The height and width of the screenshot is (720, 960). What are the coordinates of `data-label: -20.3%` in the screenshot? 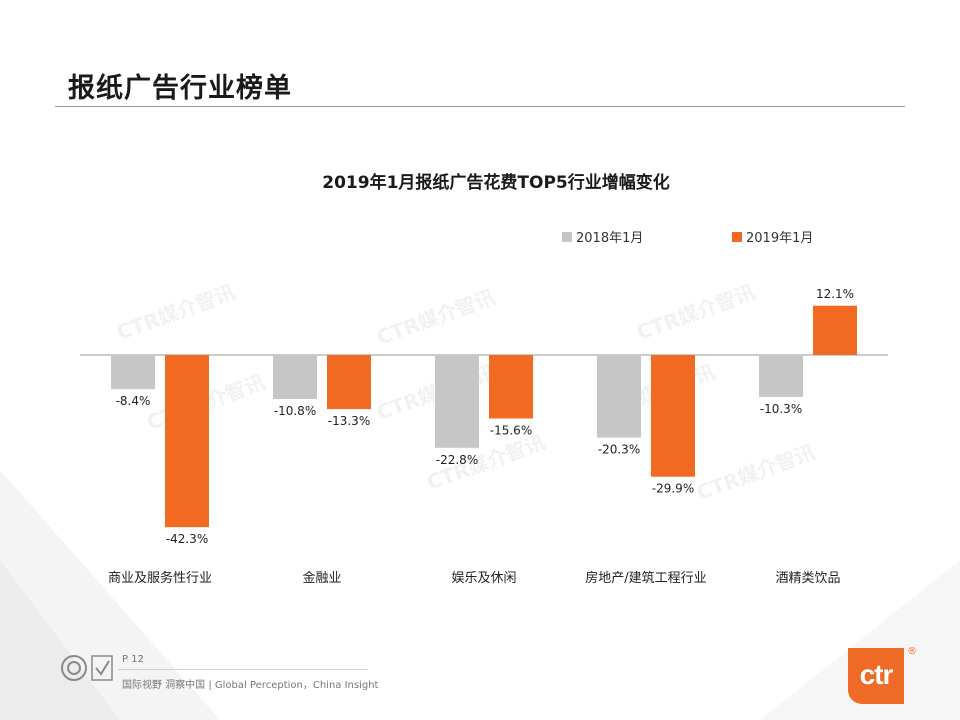 It's located at (619, 450).